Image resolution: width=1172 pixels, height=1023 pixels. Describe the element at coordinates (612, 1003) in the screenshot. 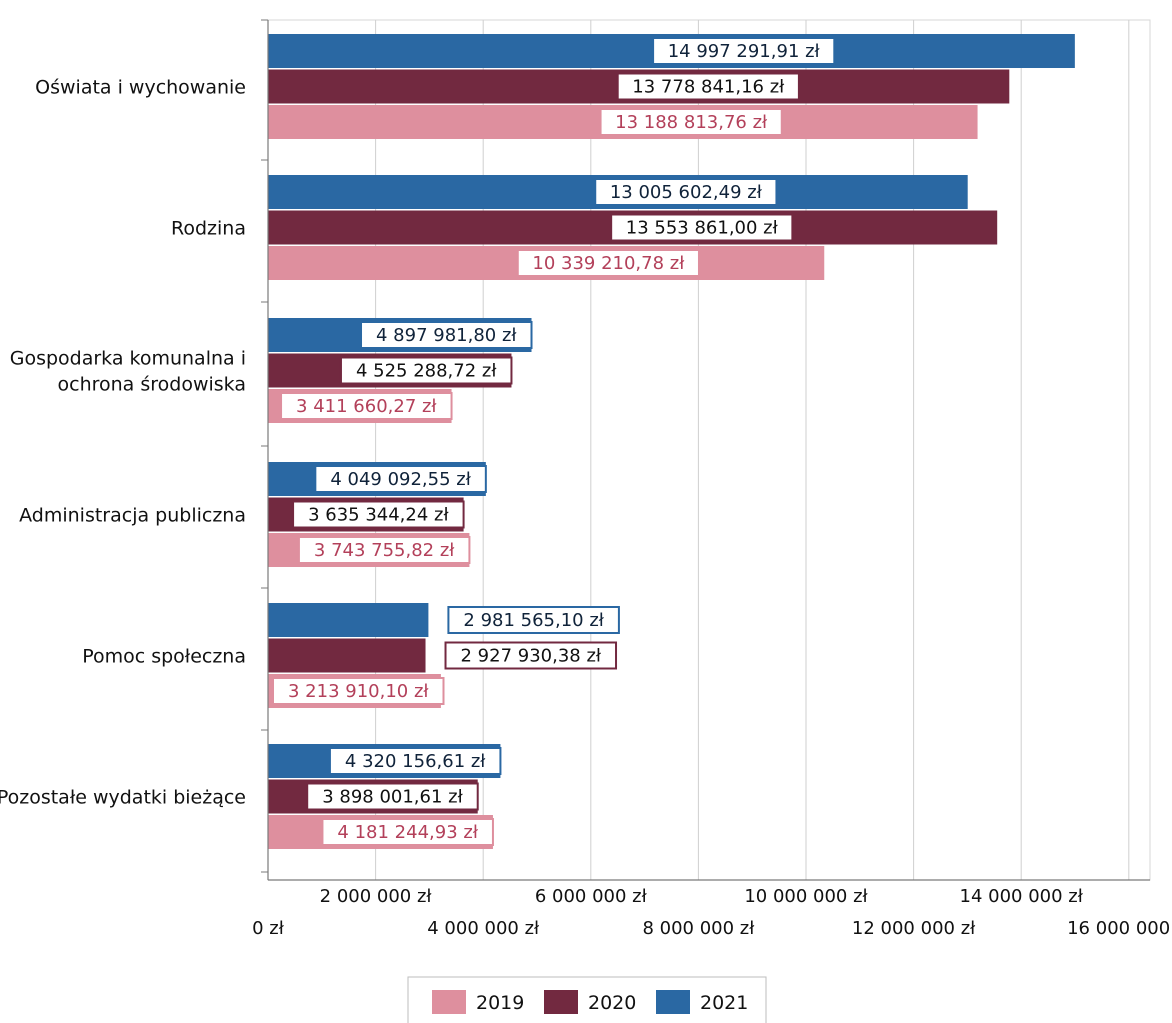

I see `legend-label: 2020` at that location.